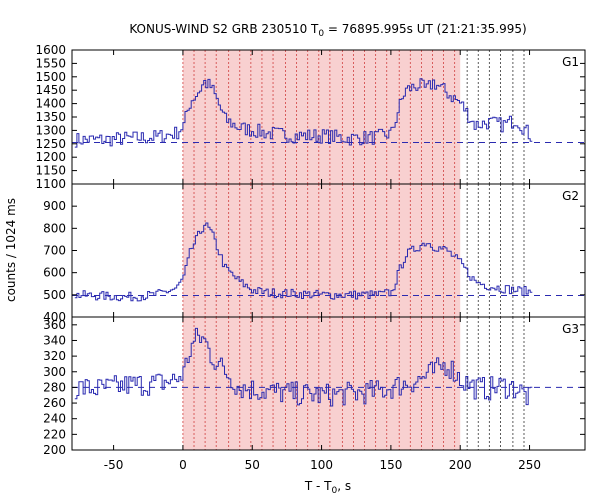  I want to click on y-tick-label-g3-8: 360, so click(54, 325).